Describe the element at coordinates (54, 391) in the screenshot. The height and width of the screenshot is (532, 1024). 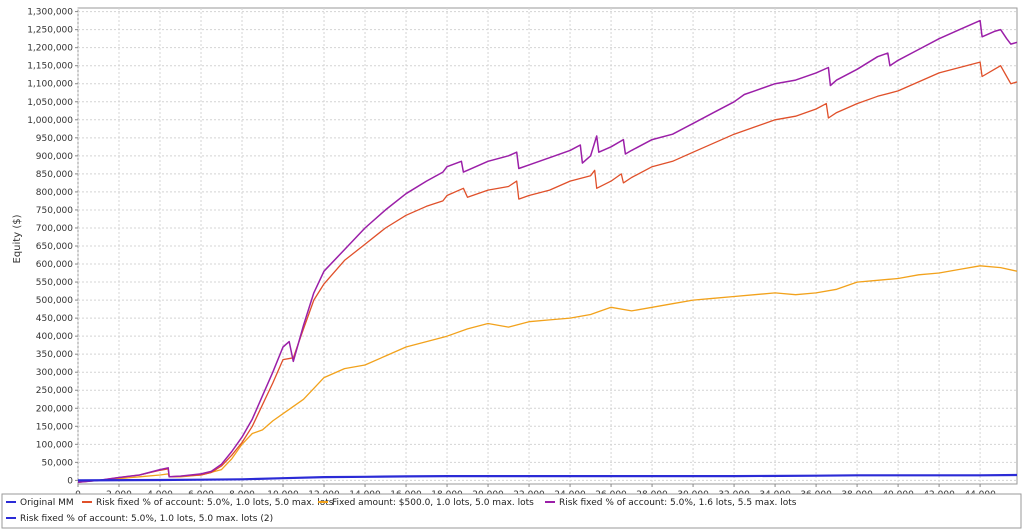
I see `y-tick-label: 250,000` at that location.